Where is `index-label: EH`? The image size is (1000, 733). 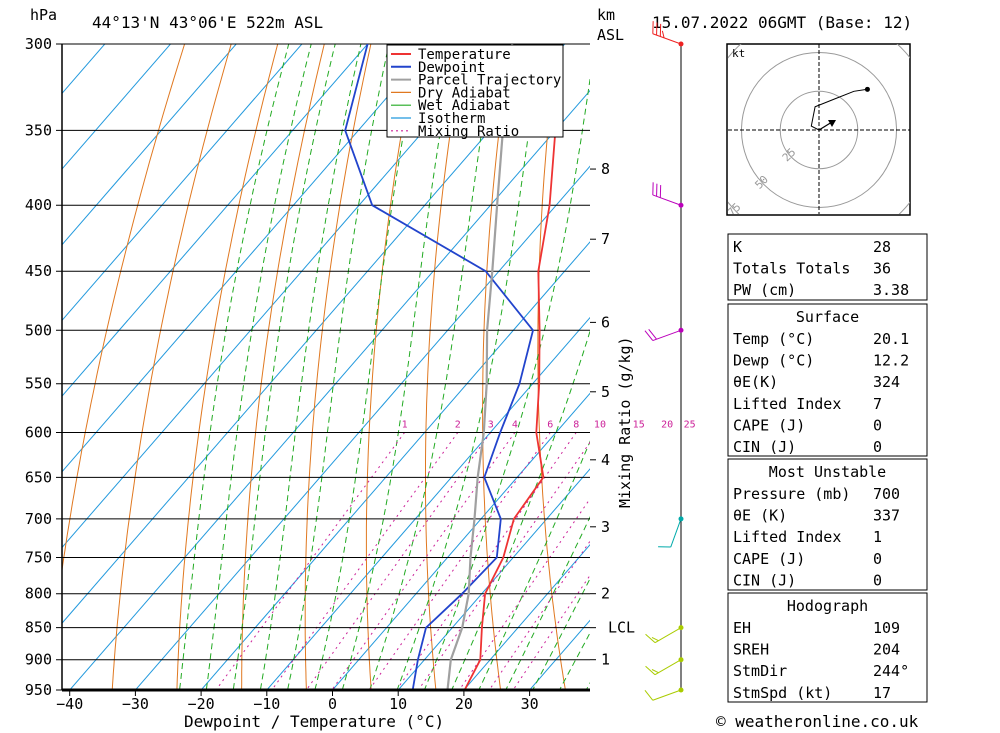 index-label: EH is located at coordinates (742, 628).